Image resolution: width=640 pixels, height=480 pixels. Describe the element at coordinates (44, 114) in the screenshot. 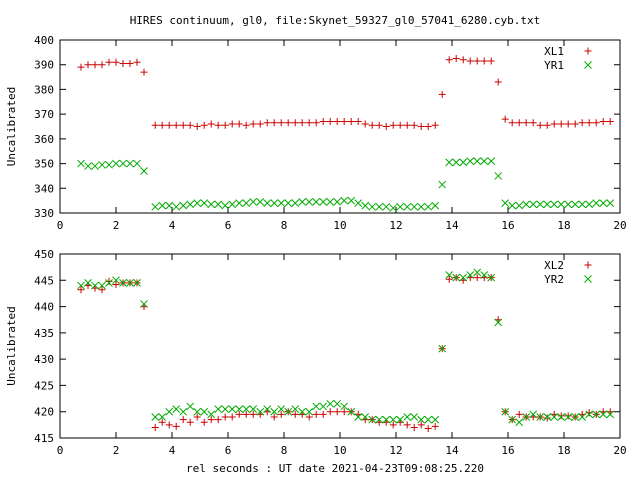

I see `y-tick-label: 370` at that location.